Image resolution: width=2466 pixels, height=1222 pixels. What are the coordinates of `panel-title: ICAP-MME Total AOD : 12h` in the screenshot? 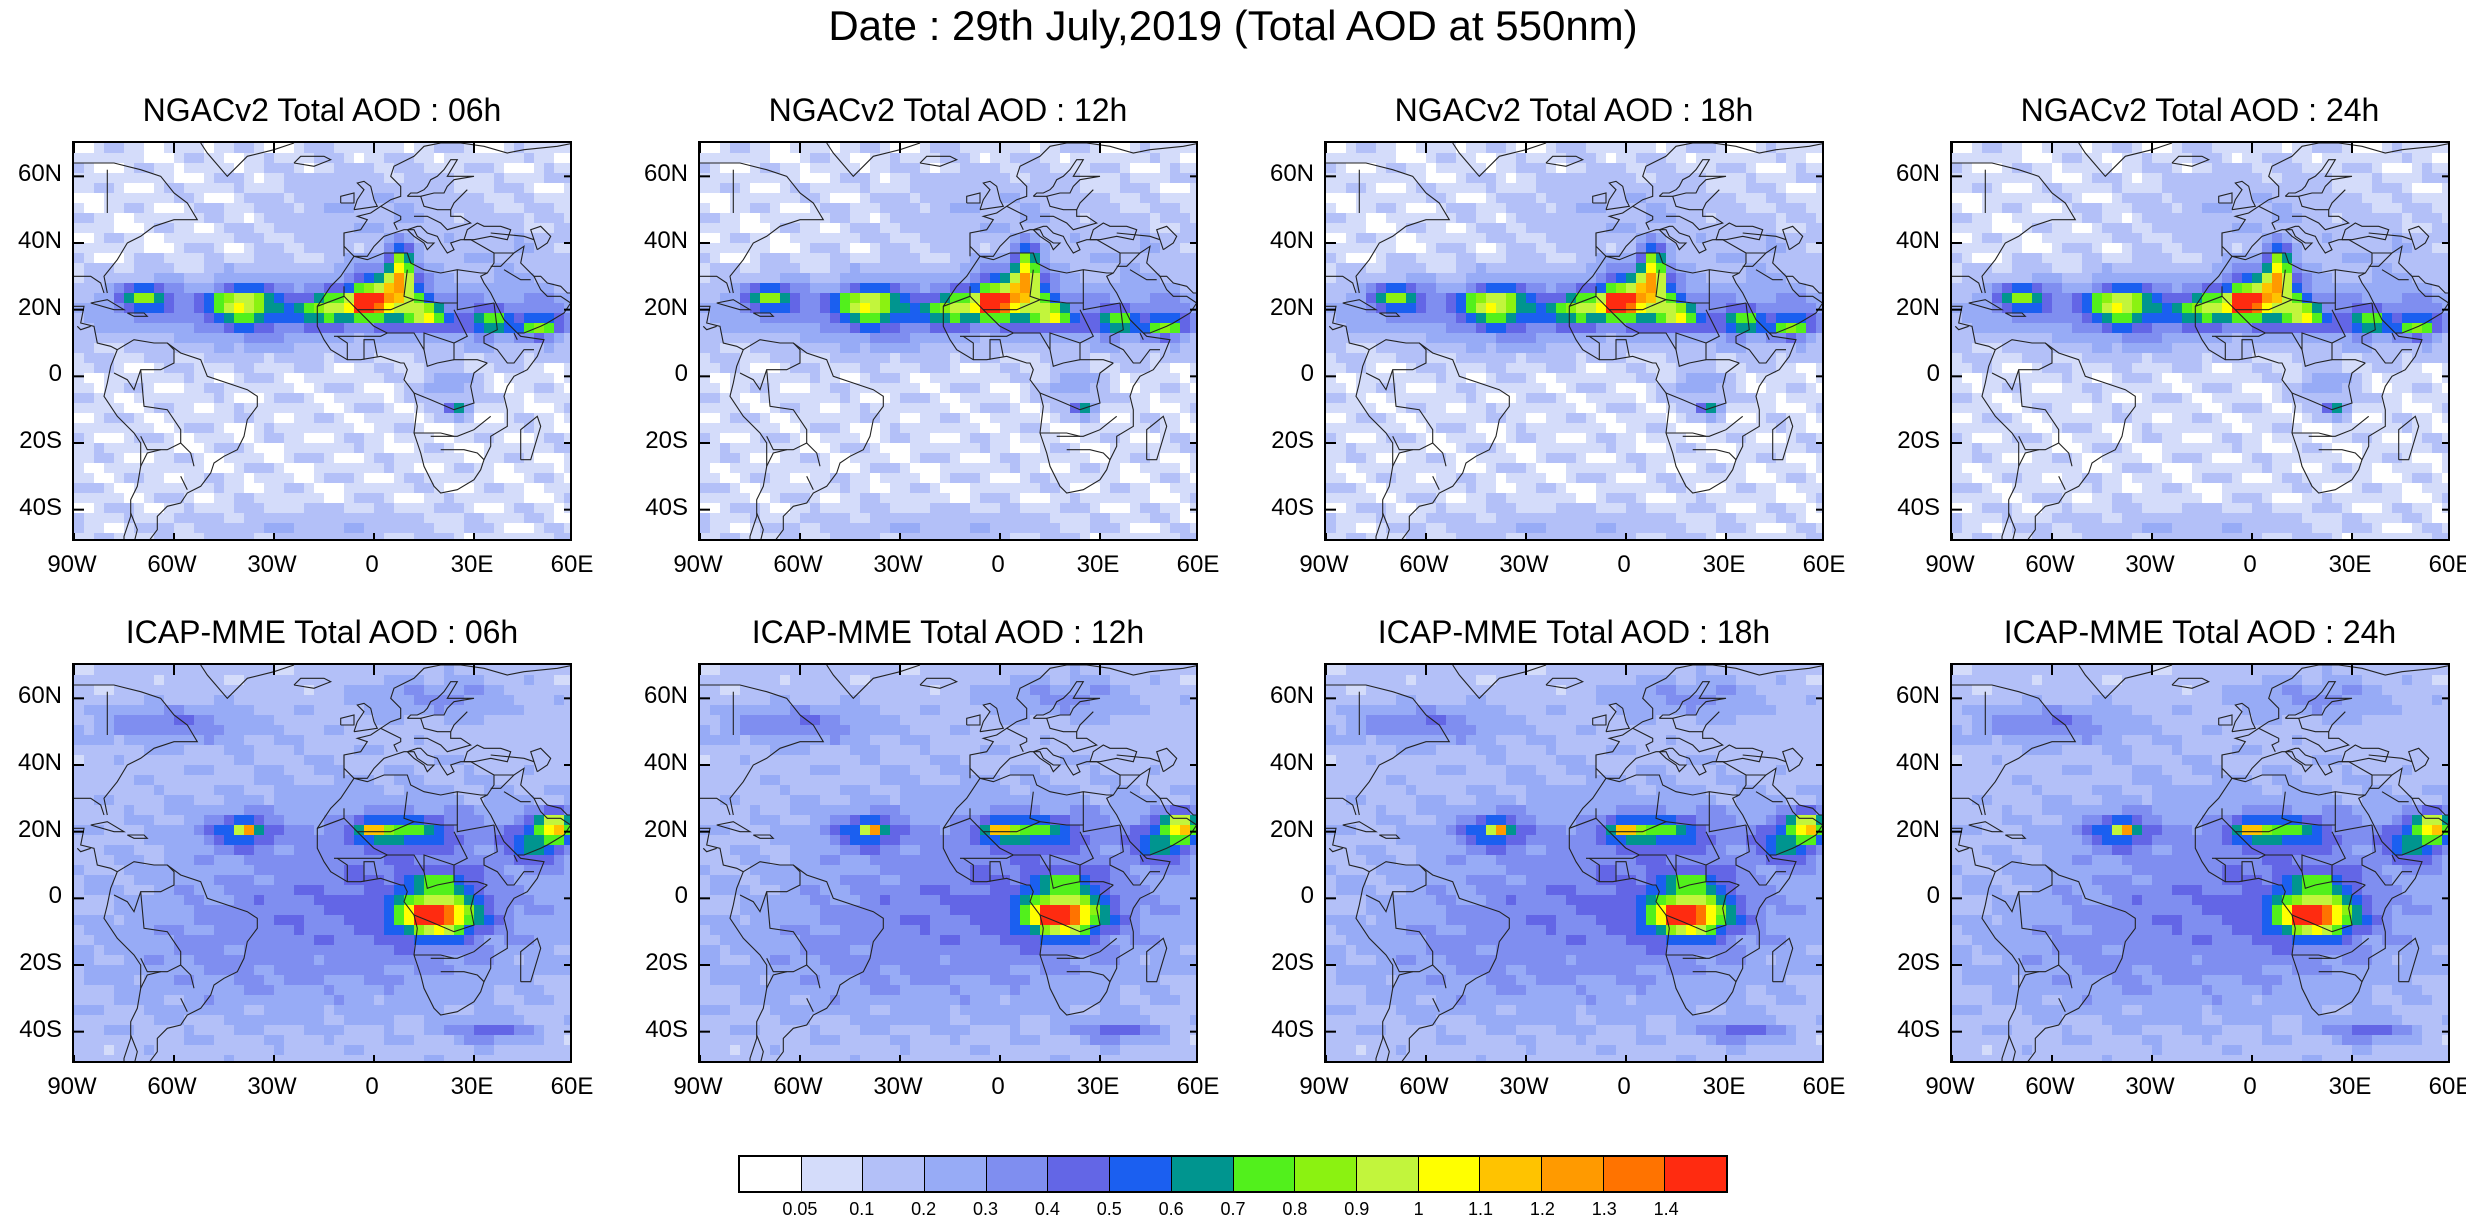 It's located at (948, 632).